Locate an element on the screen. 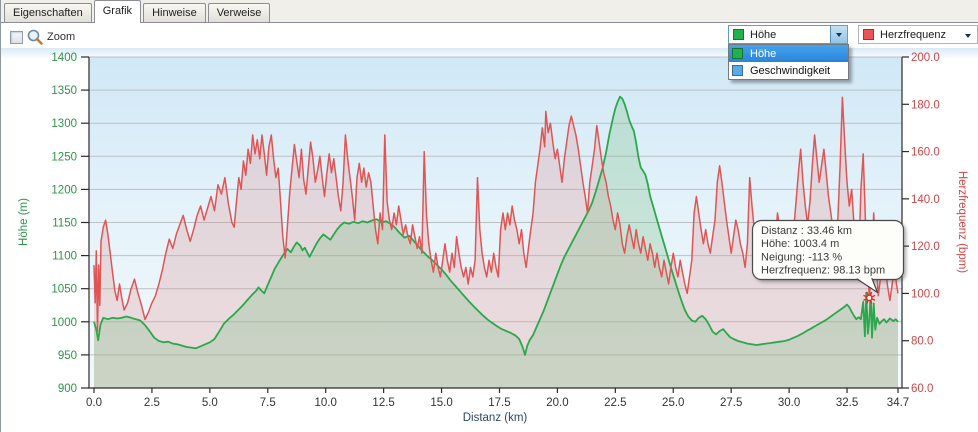 The width and height of the screenshot is (978, 432). tab-verweise: Verweise is located at coordinates (239, 12).